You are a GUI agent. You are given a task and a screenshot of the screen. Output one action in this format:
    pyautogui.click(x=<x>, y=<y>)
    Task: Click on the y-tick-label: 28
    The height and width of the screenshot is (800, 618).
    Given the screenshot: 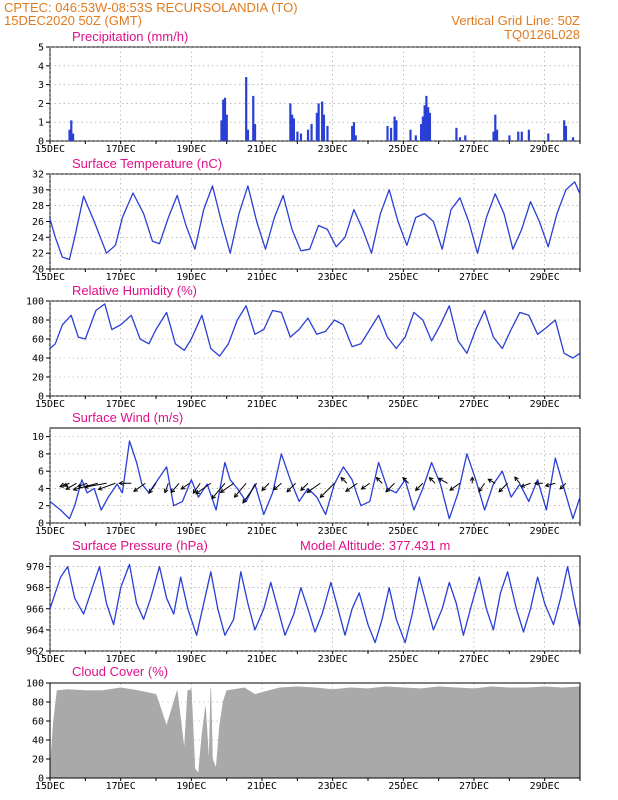 What is the action you would take?
    pyautogui.click(x=38, y=206)
    